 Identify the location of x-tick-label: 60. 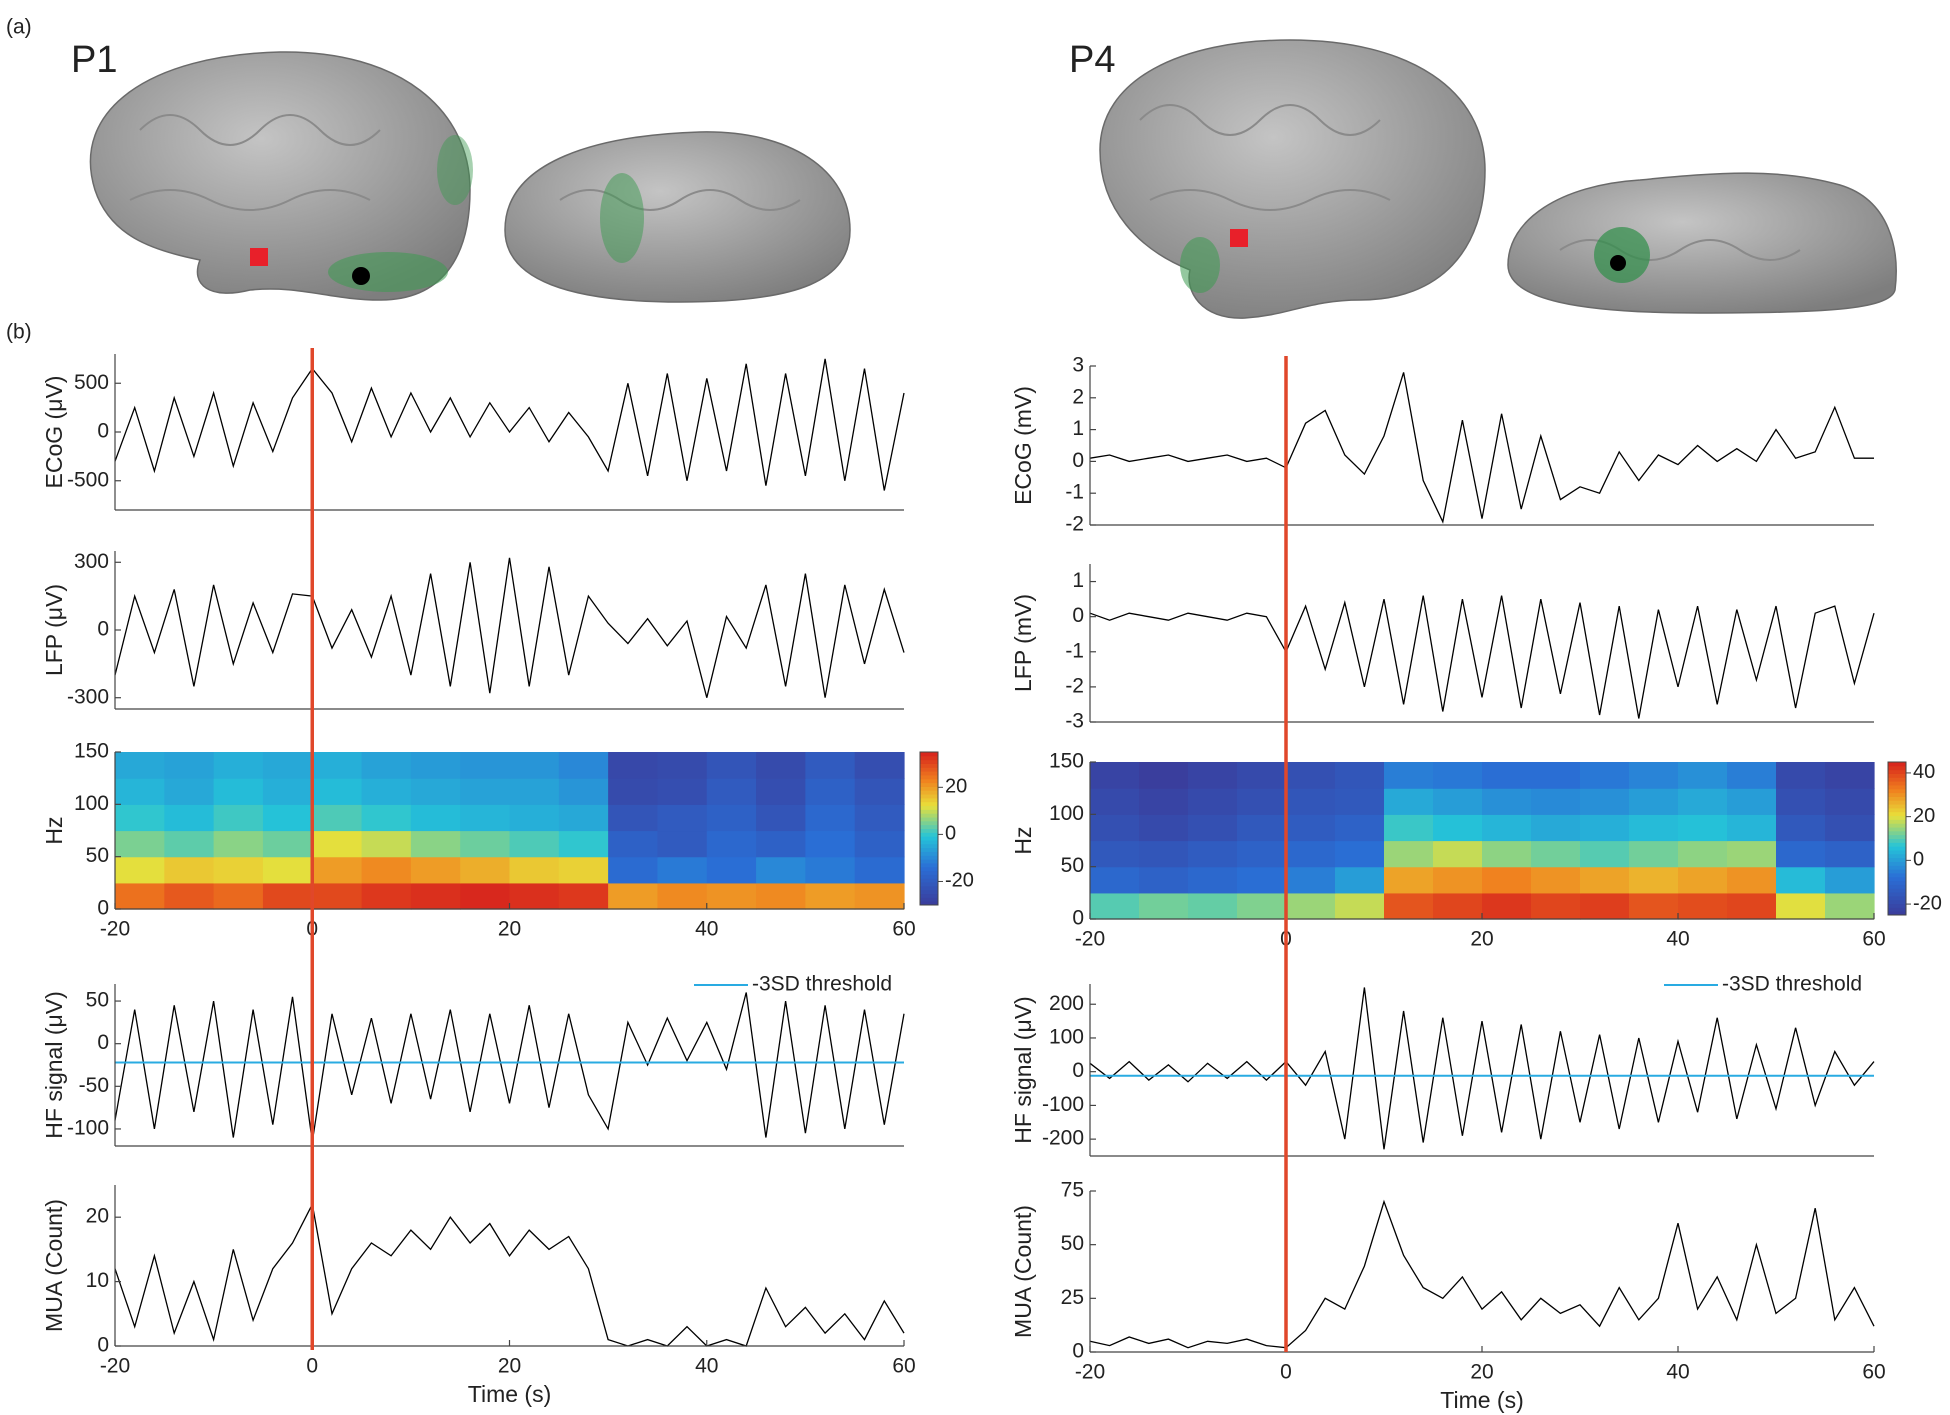
(1873, 939).